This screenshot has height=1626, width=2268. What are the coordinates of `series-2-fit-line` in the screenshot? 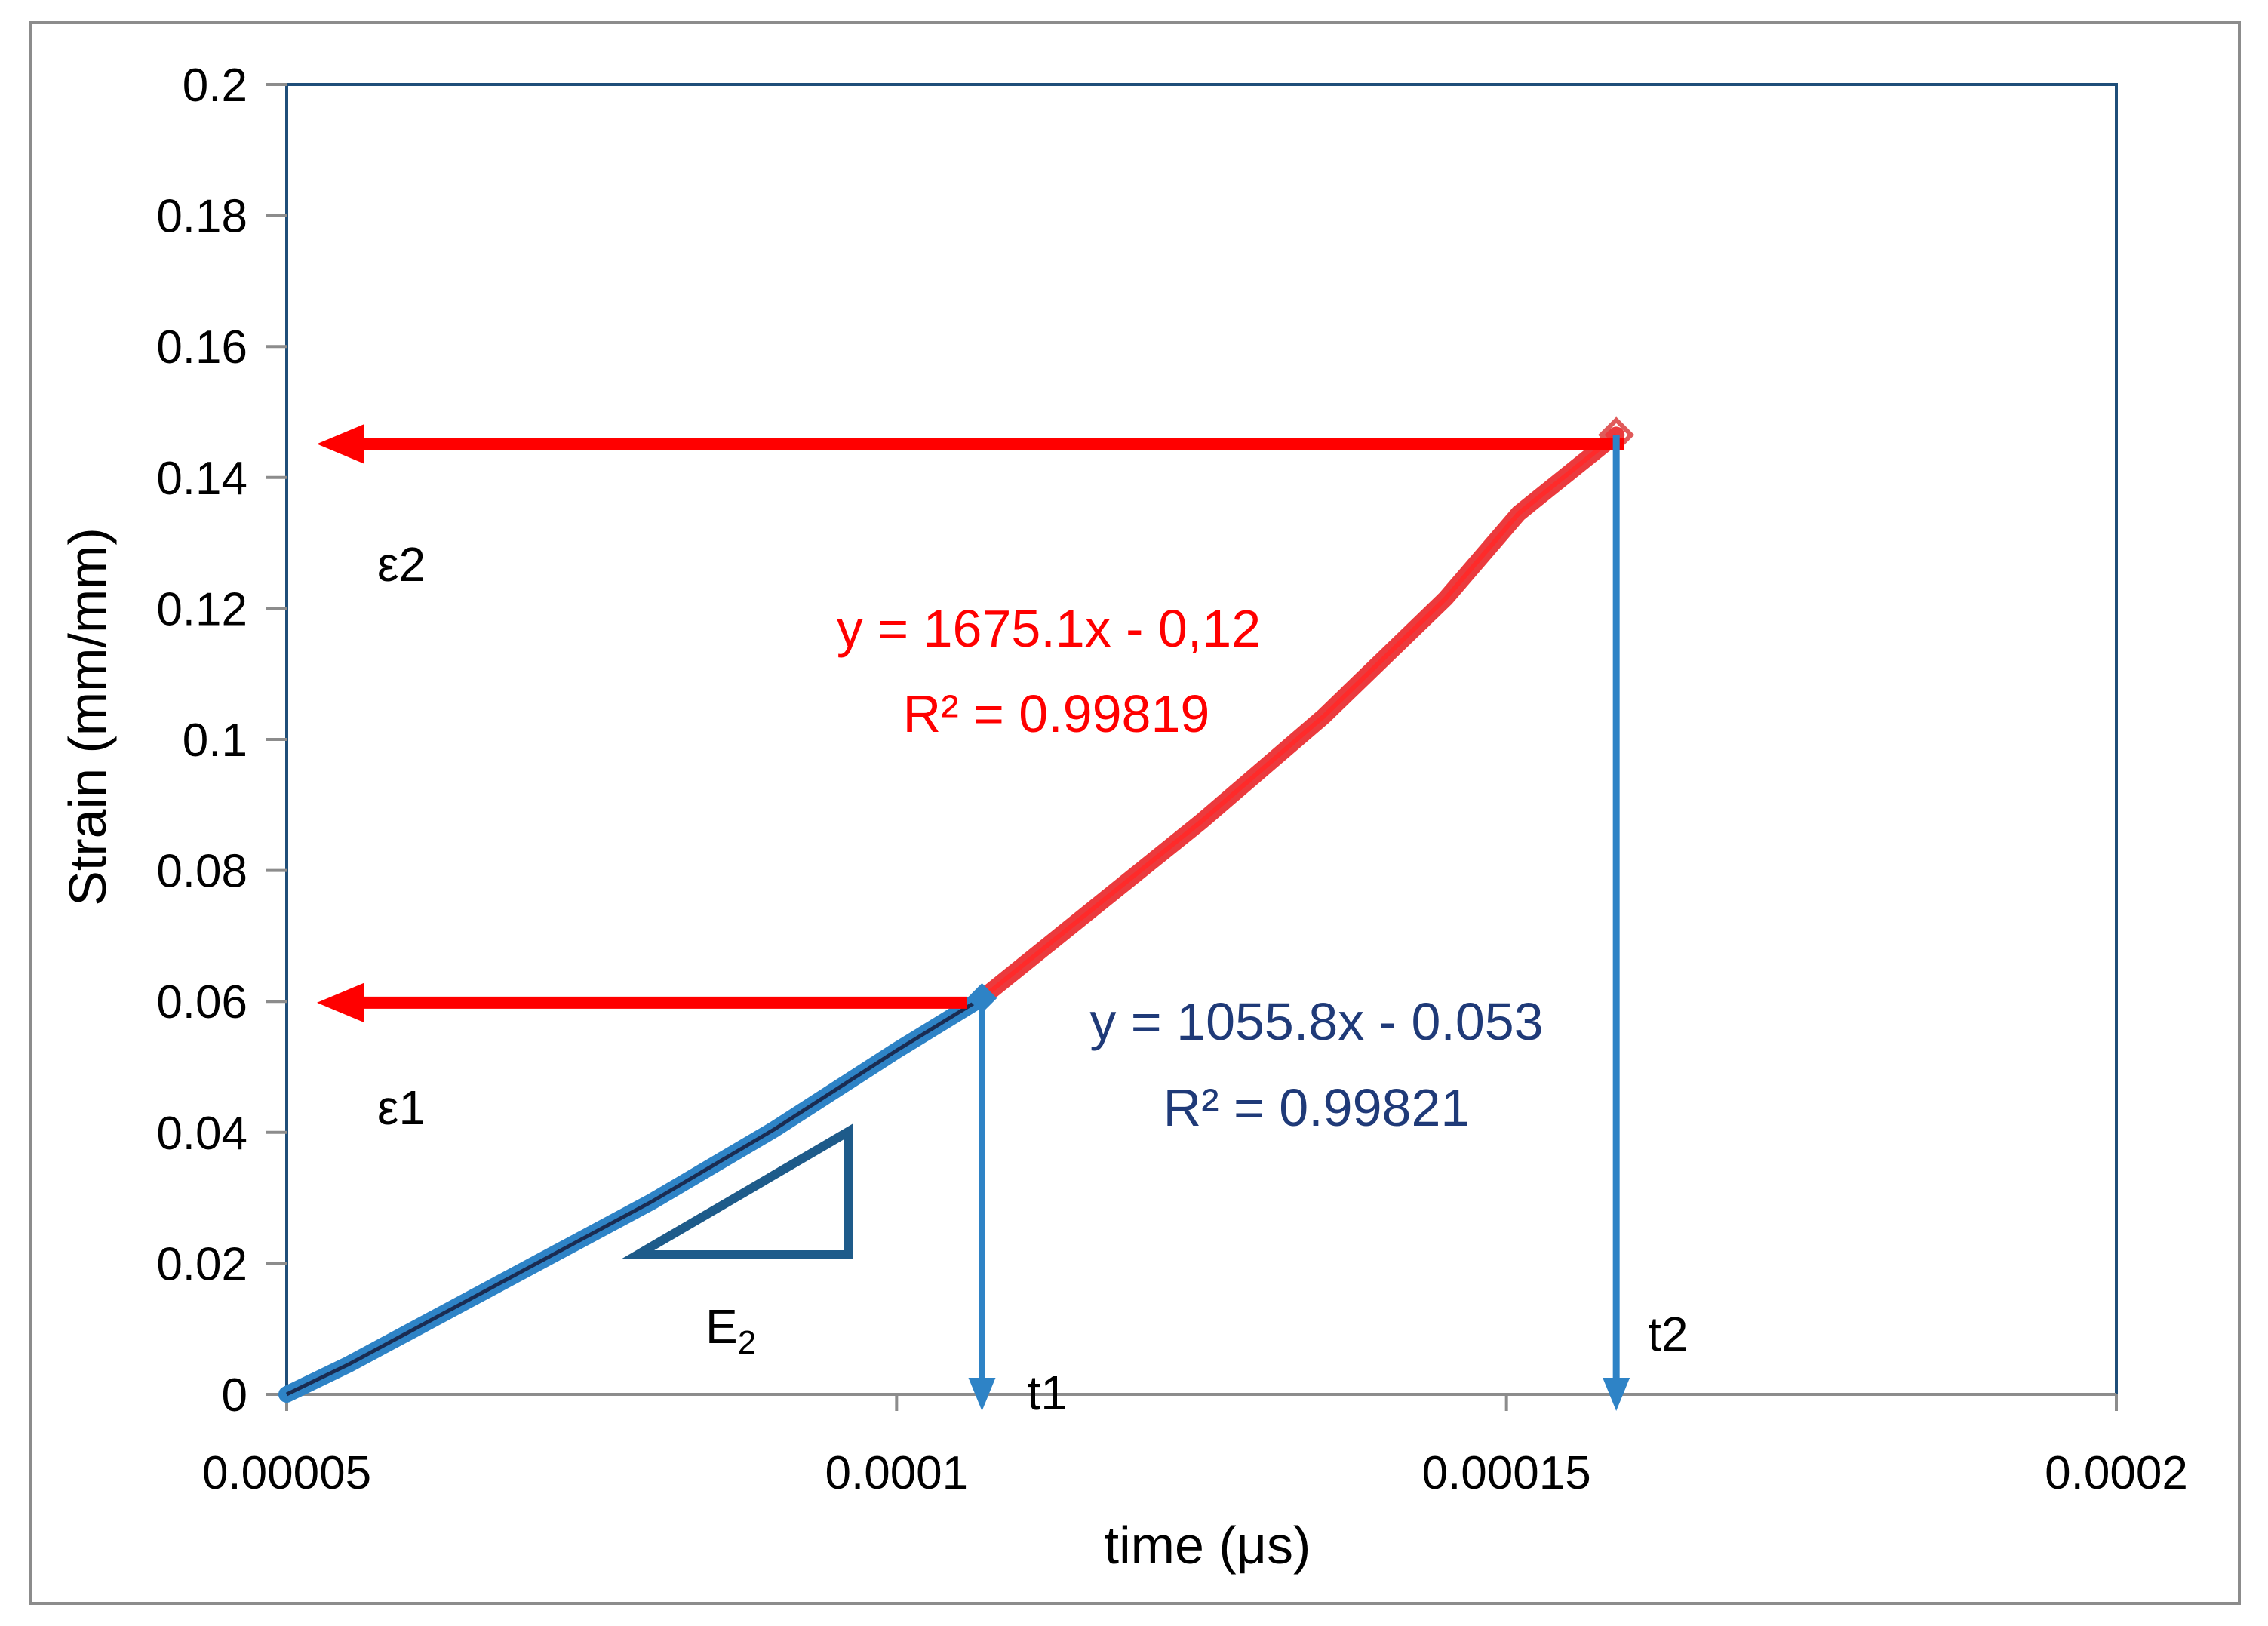 It's located at (1299, 716).